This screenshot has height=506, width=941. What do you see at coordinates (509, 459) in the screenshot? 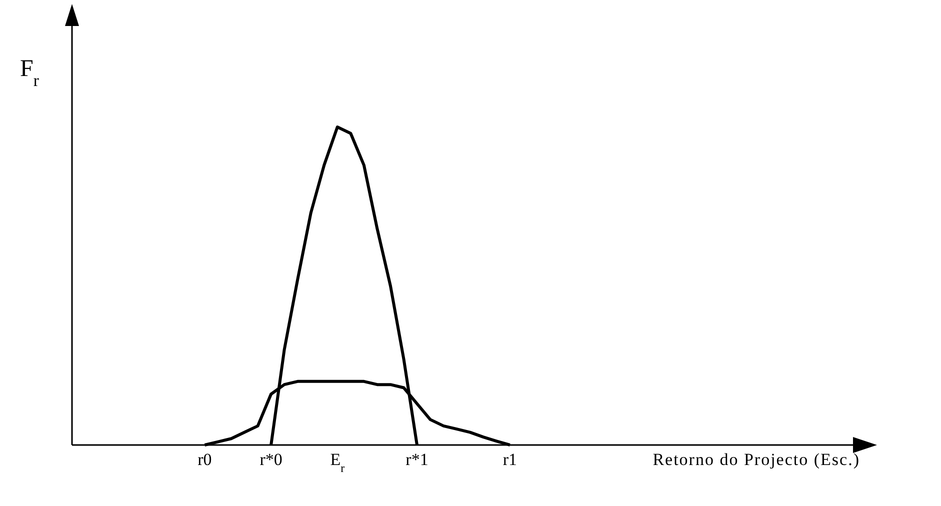
I see `x-tick-label: r1` at bounding box center [509, 459].